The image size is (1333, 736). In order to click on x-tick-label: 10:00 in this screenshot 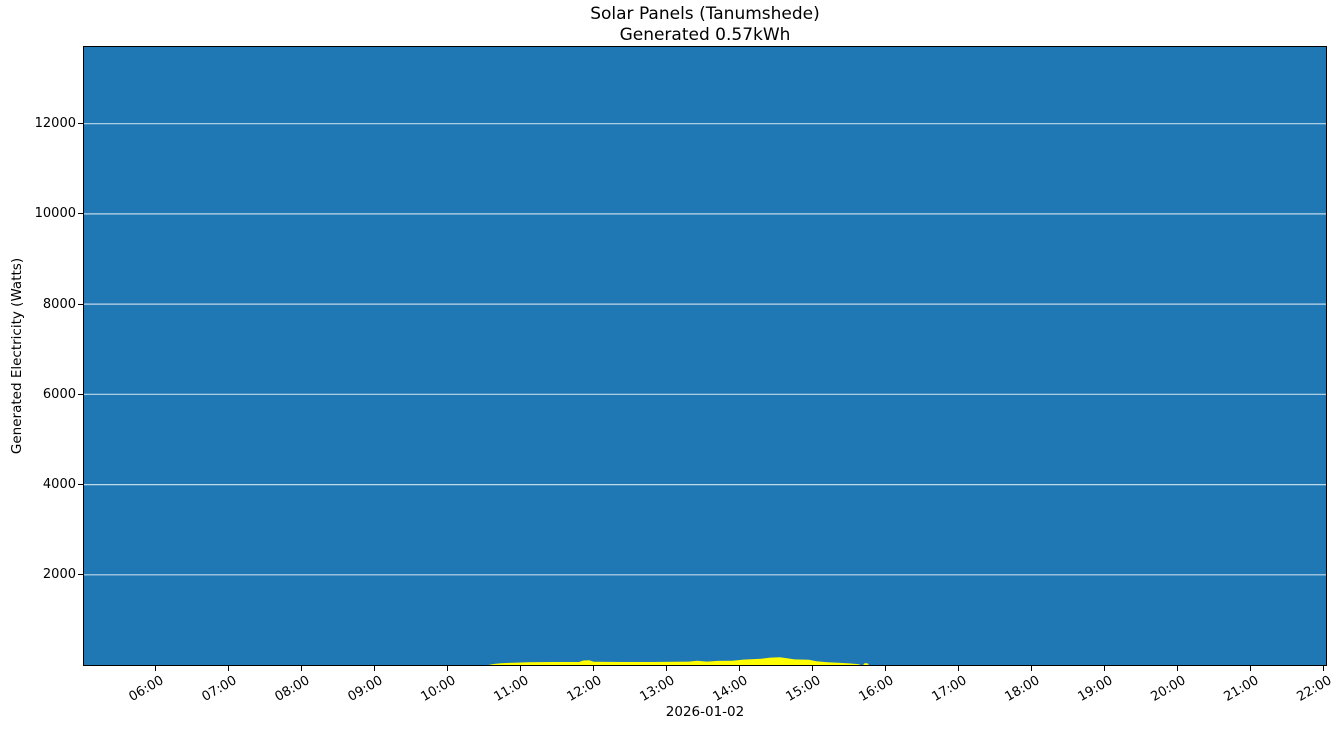, I will do `click(438, 689)`.